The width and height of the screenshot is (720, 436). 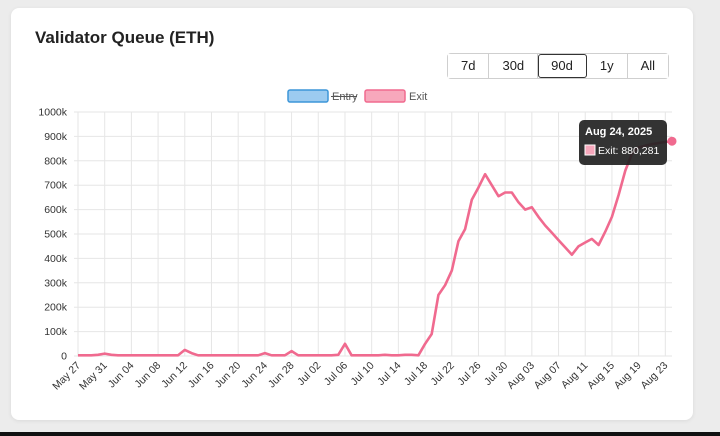 What do you see at coordinates (562, 66) in the screenshot?
I see `range-button-90d: 90d` at bounding box center [562, 66].